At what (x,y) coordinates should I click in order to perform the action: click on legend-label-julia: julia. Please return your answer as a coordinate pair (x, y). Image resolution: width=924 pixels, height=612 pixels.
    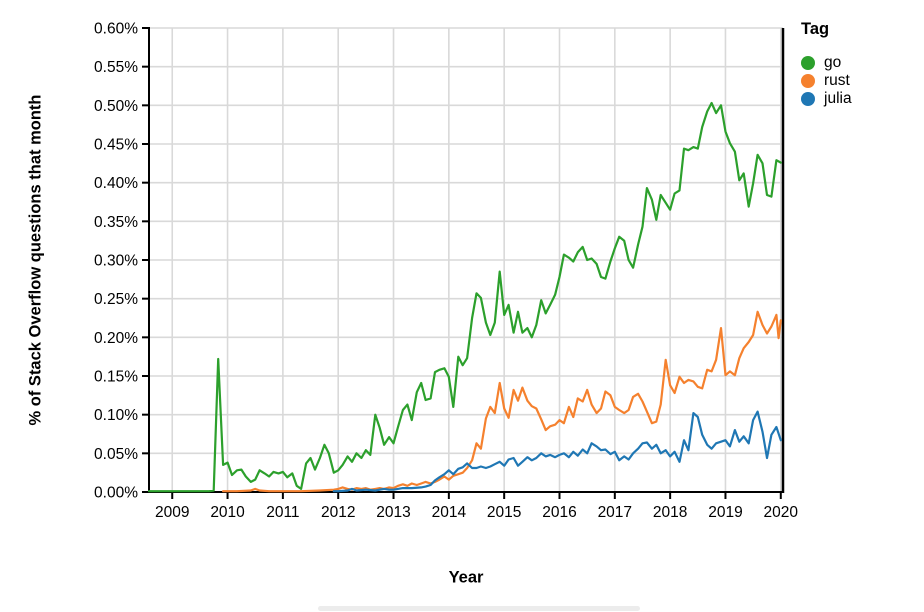
    Looking at the image, I should click on (838, 98).